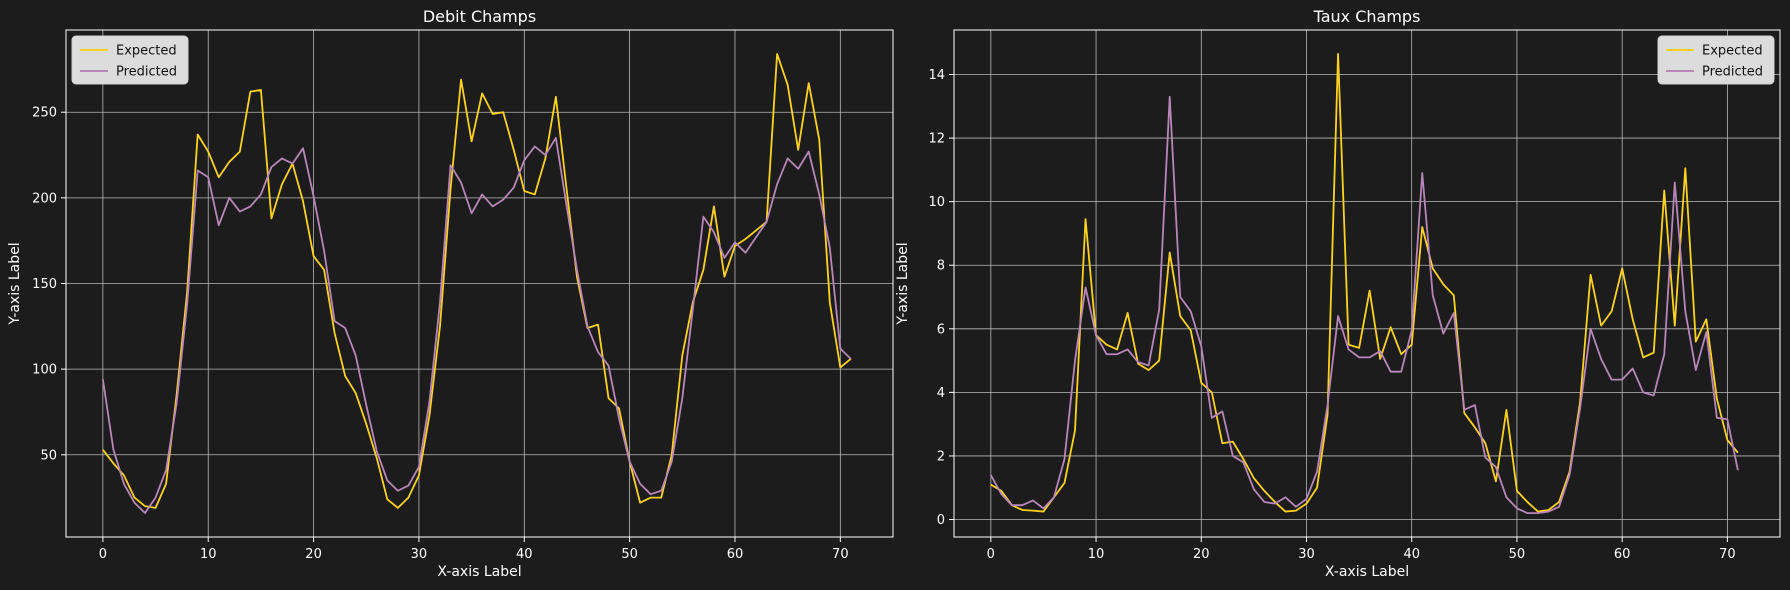 The width and height of the screenshot is (1790, 590). Describe the element at coordinates (44, 370) in the screenshot. I see `y-tick-label: 100` at that location.